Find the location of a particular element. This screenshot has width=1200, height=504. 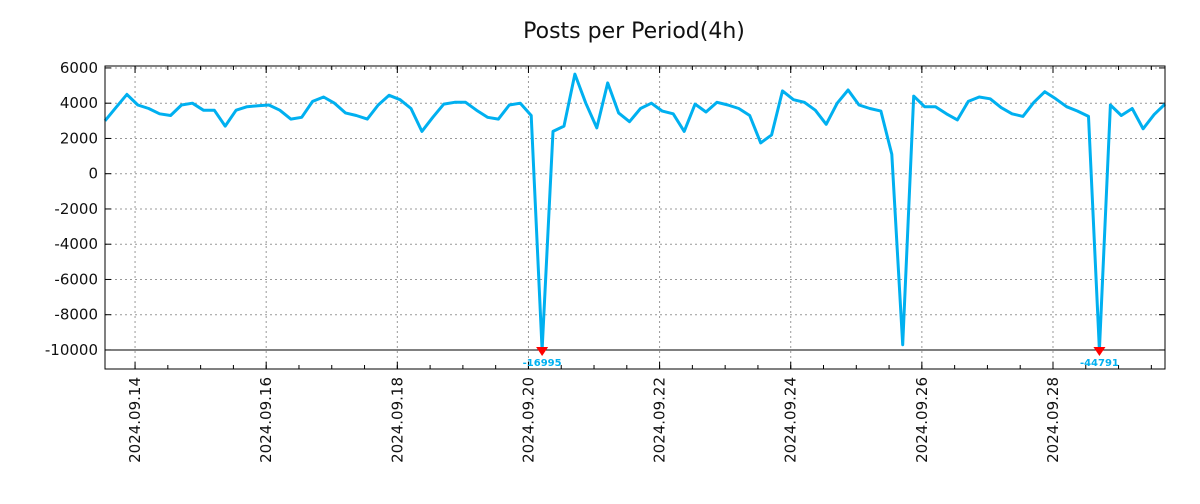

clipped-value-label: -44791 is located at coordinates (1099, 363).